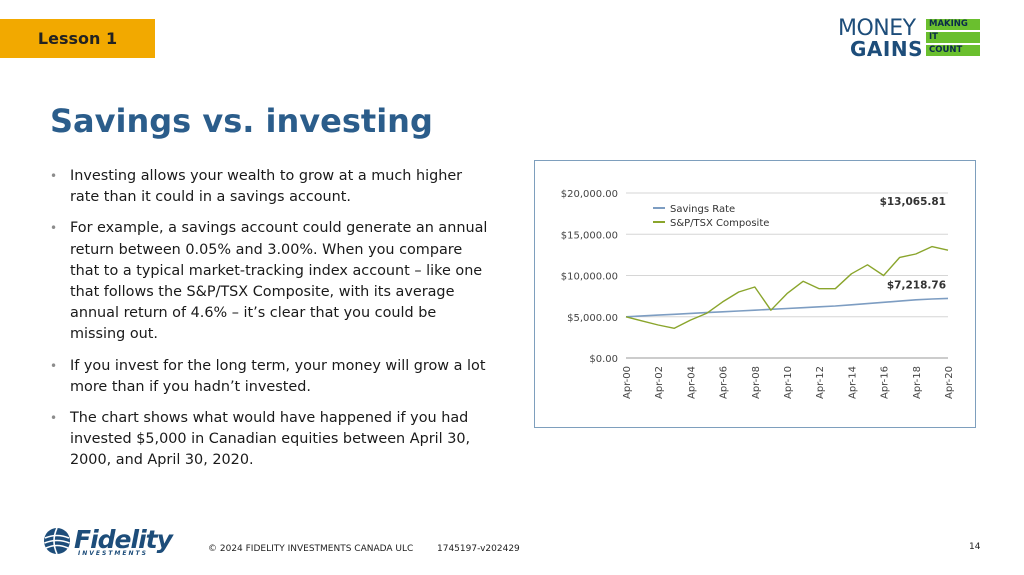 Image resolution: width=1024 pixels, height=575 pixels. Describe the element at coordinates (702, 209) in the screenshot. I see `legend-label: Savings Rate` at that location.